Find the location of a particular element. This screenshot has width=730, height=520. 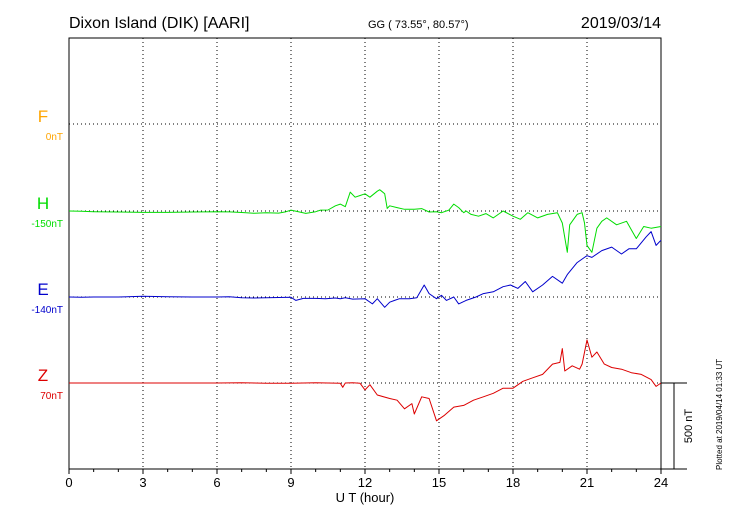

series-baseline-Z: 70nT is located at coordinates (51, 396).